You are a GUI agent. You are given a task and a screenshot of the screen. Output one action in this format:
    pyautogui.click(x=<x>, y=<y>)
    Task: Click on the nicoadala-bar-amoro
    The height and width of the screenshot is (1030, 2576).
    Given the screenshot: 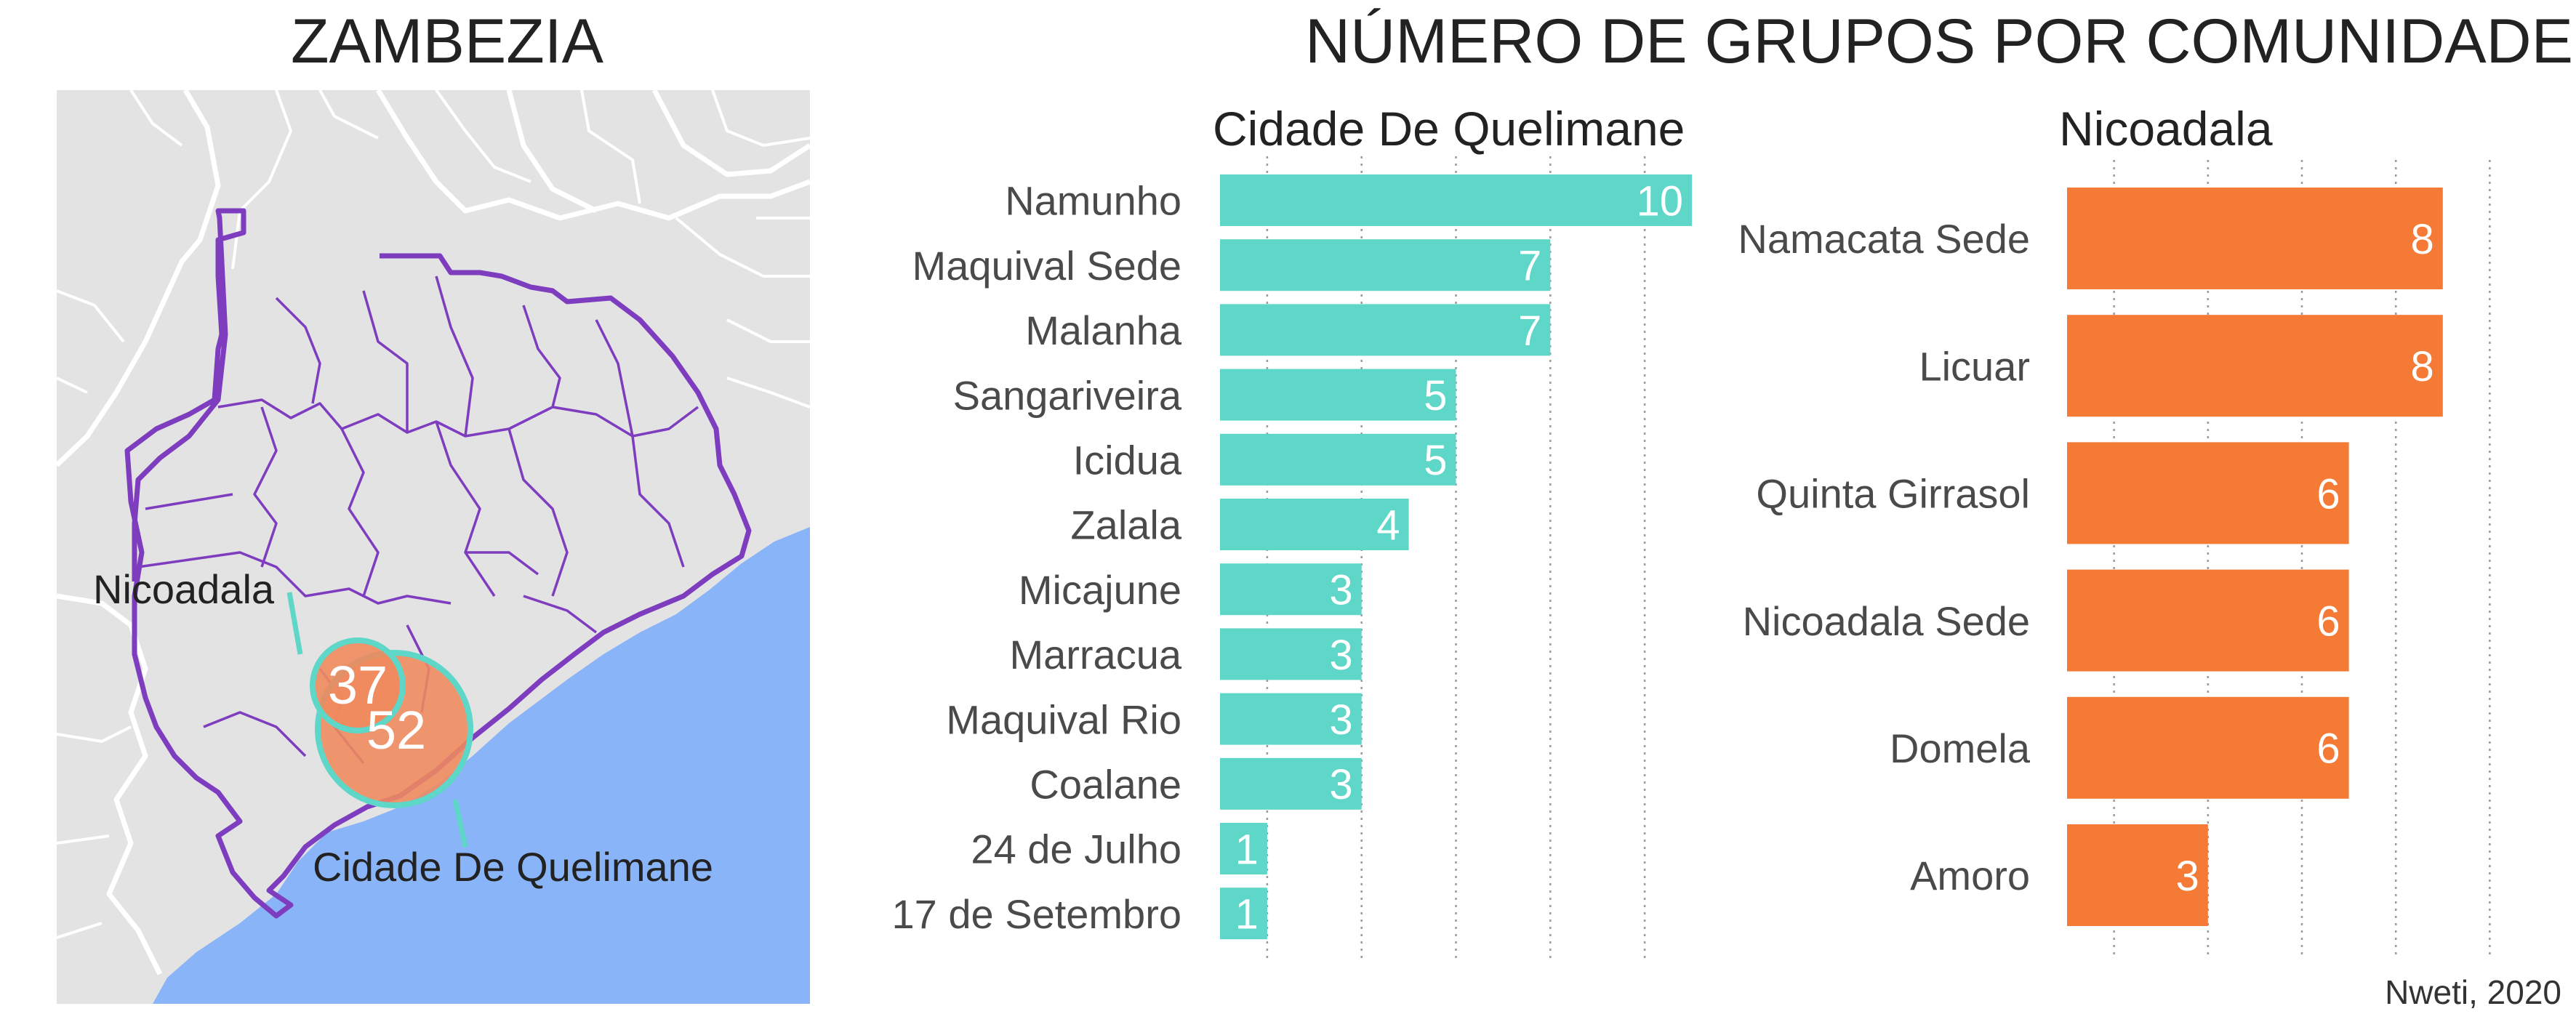 What is the action you would take?
    pyautogui.click(x=2137, y=875)
    